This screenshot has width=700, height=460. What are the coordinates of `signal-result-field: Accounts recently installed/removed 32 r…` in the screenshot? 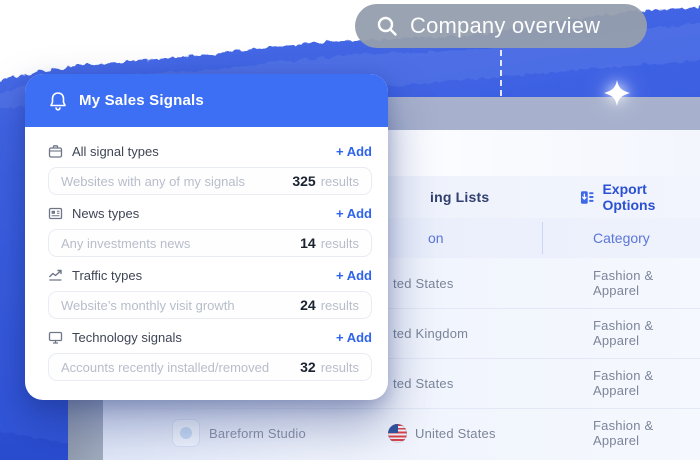 It's located at (210, 367).